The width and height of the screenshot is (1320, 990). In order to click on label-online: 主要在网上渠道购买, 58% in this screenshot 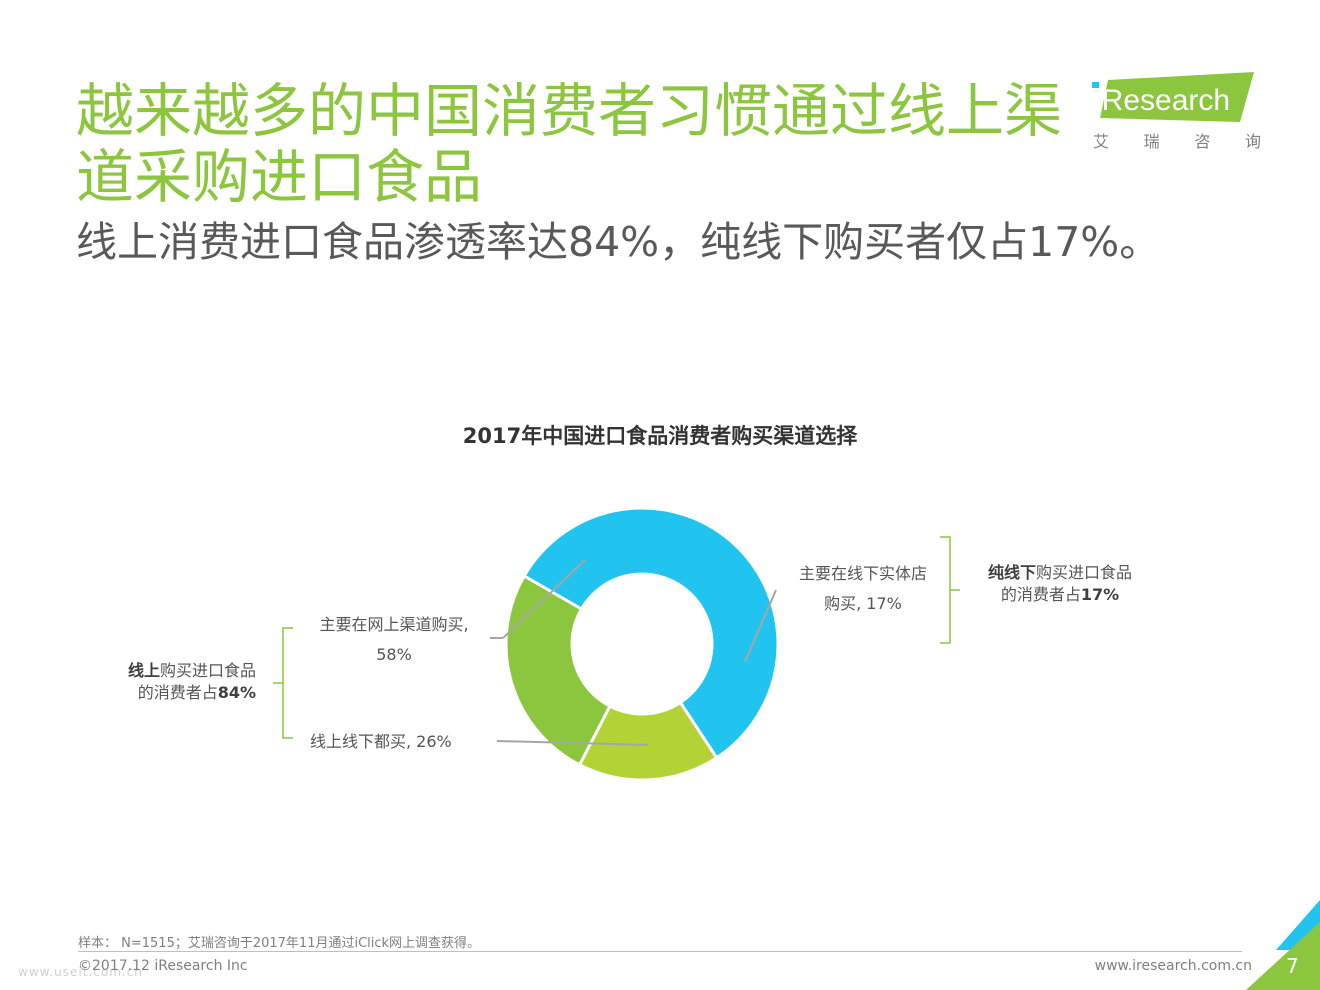, I will do `click(394, 640)`.